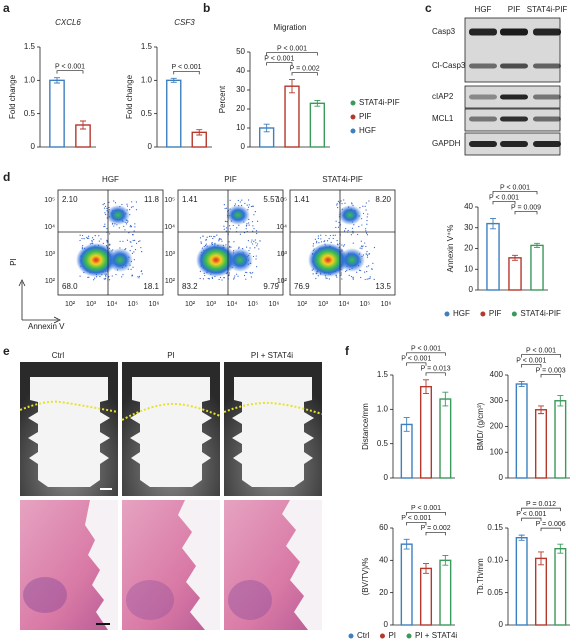 The image size is (576, 642). Describe the element at coordinates (342, 179) in the screenshot. I see `flow-title: STAT4i-PIF` at that location.